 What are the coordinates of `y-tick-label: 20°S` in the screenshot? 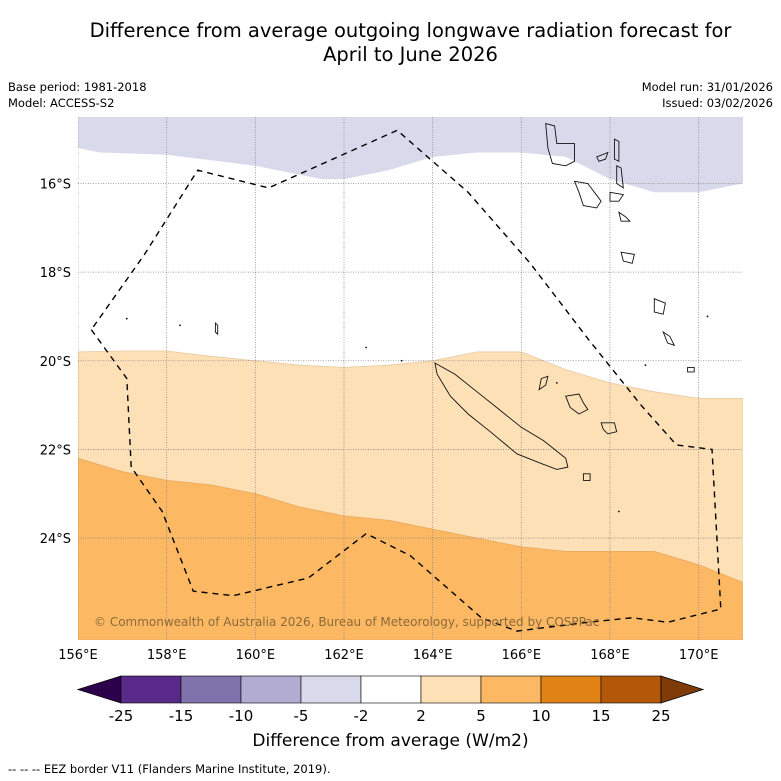 It's located at (55, 362).